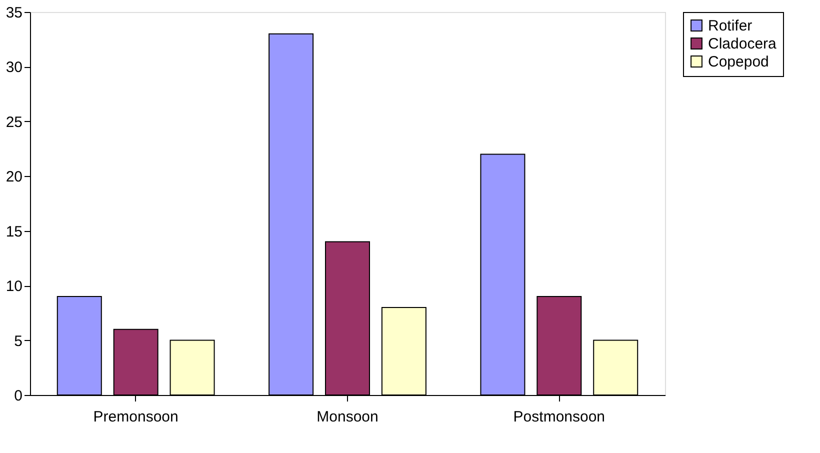 Image resolution: width=820 pixels, height=453 pixels. I want to click on legend-label: Cladocera, so click(743, 44).